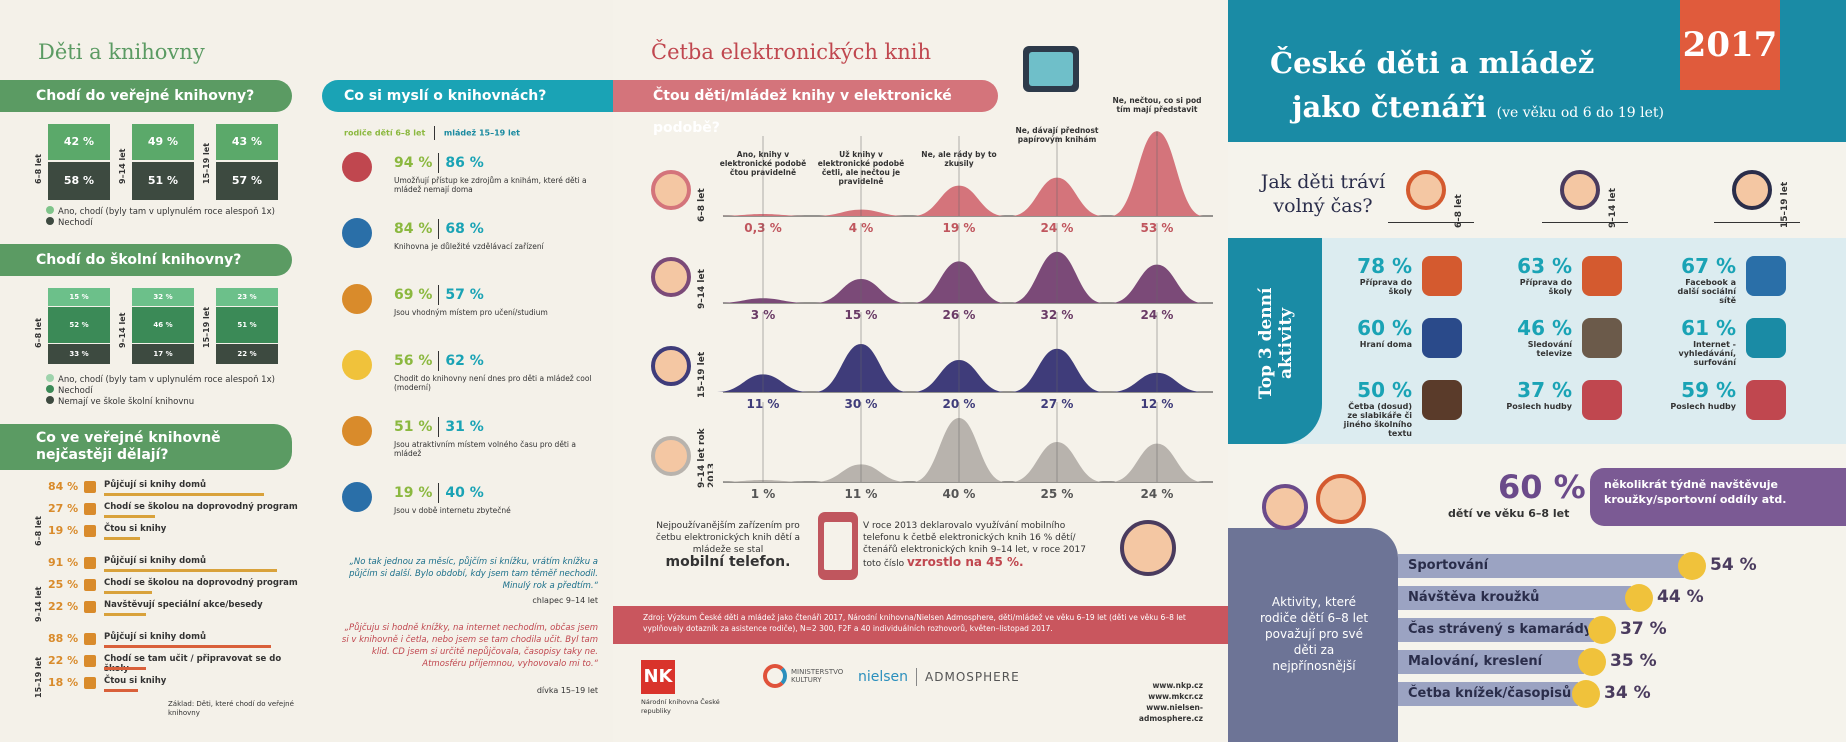 The height and width of the screenshot is (742, 1846). What do you see at coordinates (464, 163) in the screenshot?
I see `youth-pct: 86 %` at bounding box center [464, 163].